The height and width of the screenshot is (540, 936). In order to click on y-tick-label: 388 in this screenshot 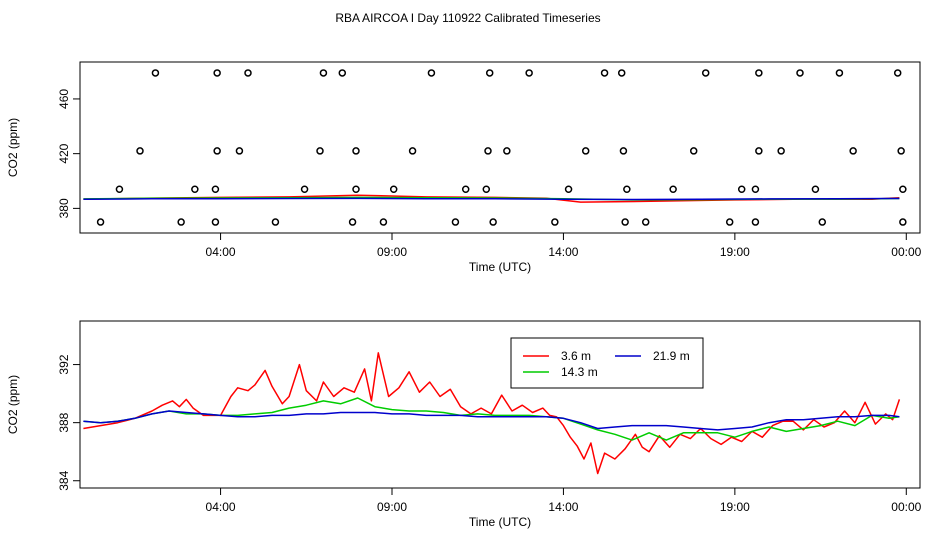, I will do `click(64, 422)`.